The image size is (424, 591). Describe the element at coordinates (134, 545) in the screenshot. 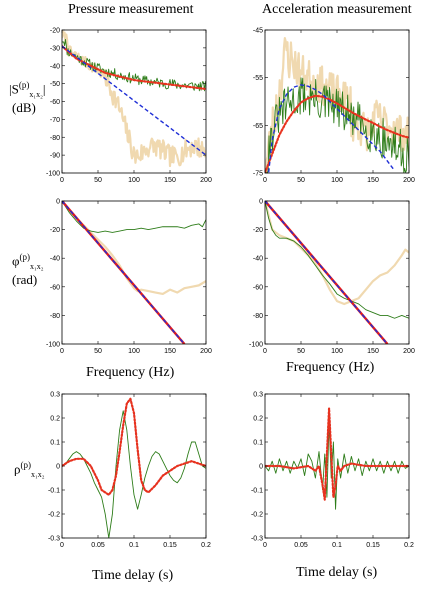

I see `x-tick-label: 0.1` at that location.